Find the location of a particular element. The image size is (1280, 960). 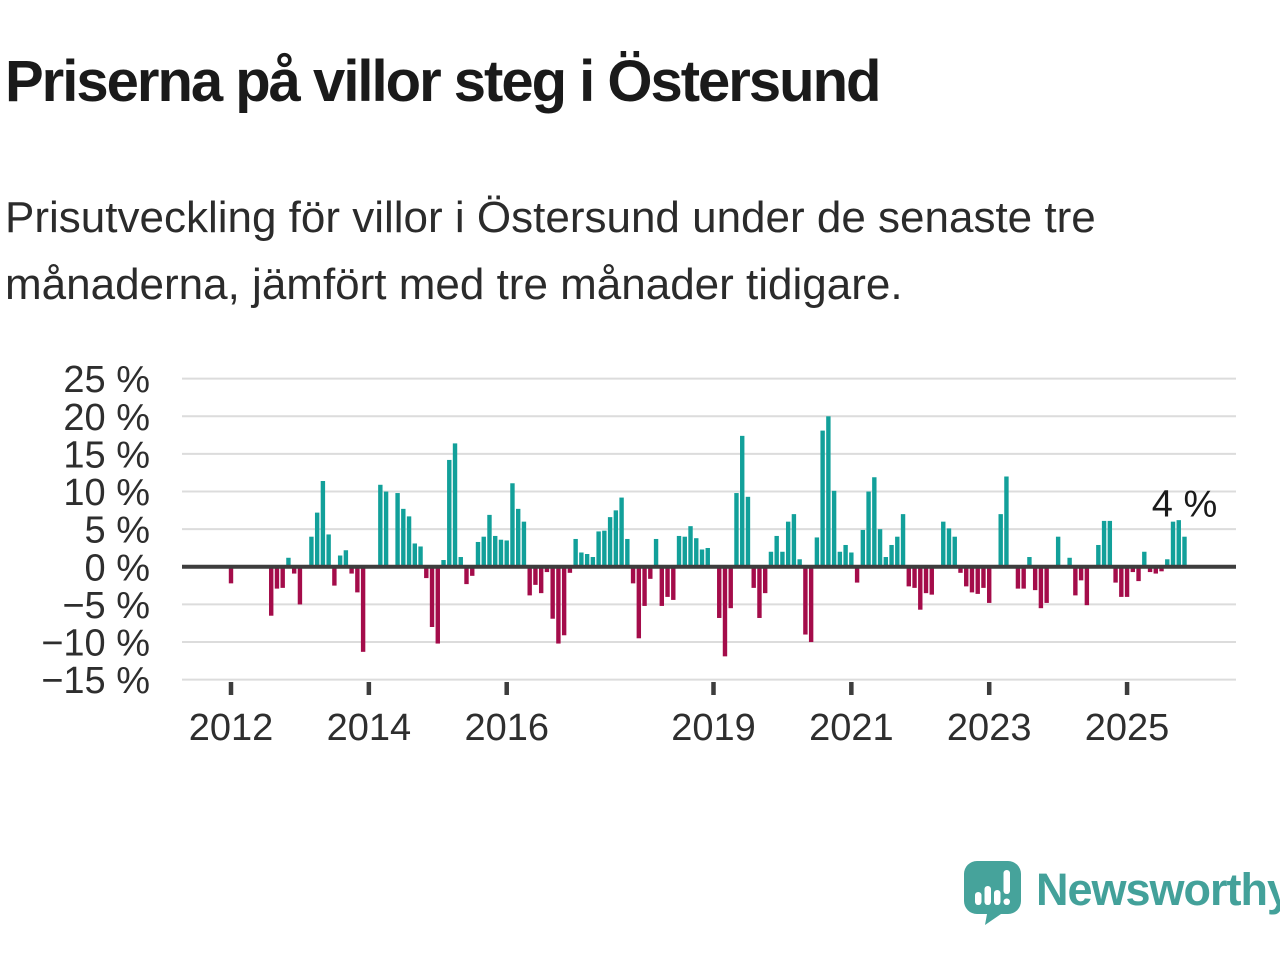

newsworthy-logo: Newsworthy is located at coordinates (1121, 893).